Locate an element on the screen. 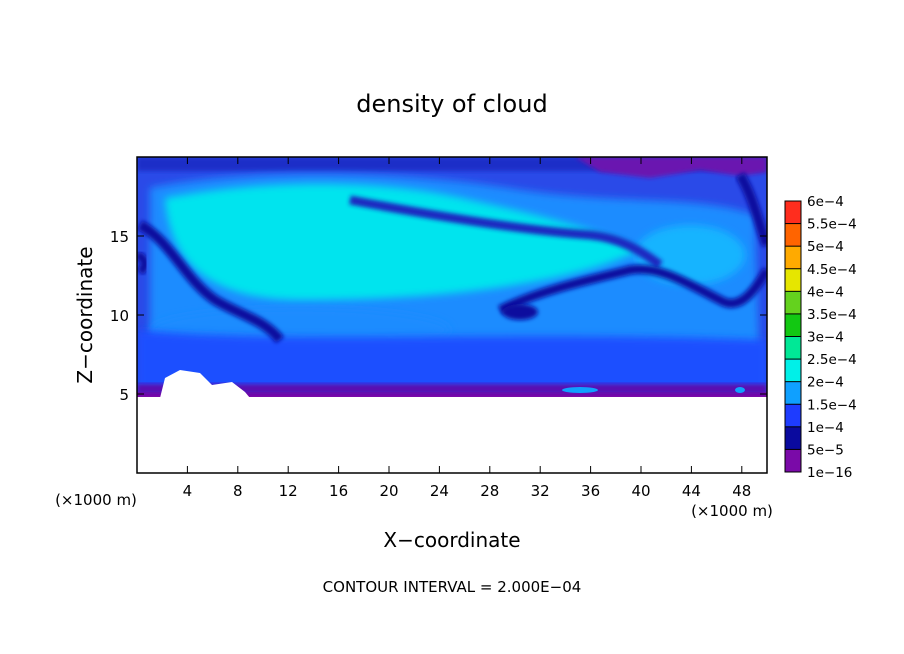  colorbar-label: 1e−16 is located at coordinates (829, 473).